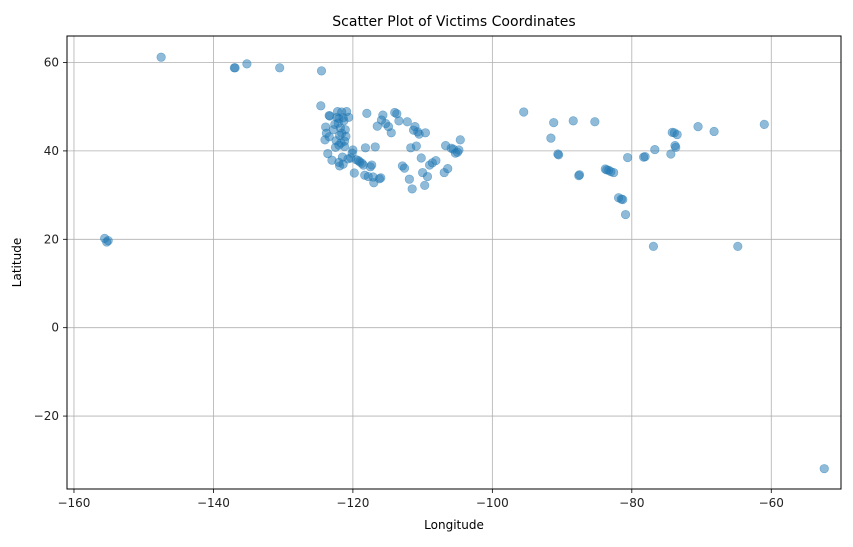 The width and height of the screenshot is (853, 547). Describe the element at coordinates (213, 503) in the screenshot. I see `x-tick-label: −140` at that location.